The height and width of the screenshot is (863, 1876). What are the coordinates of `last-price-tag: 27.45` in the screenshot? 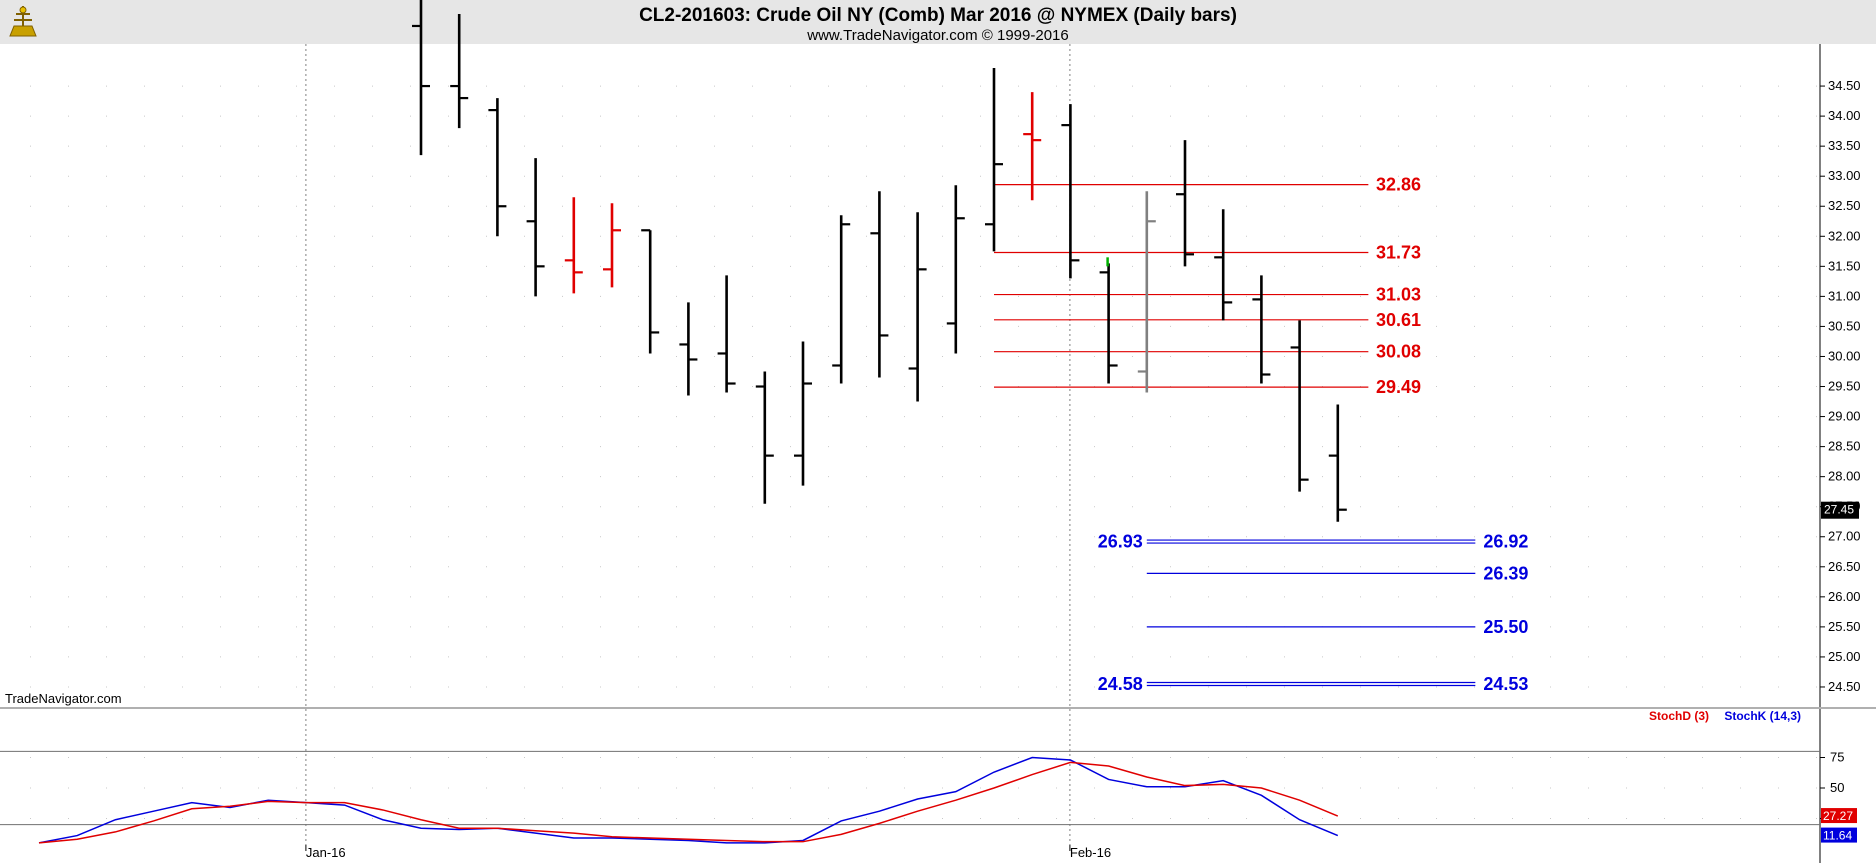 It's located at (1840, 510).